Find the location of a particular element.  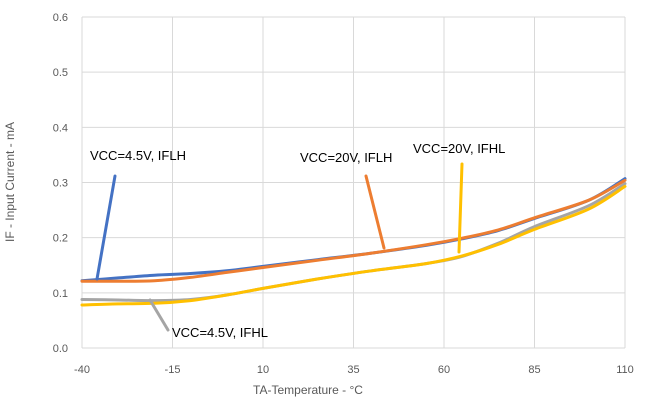

x-tick-label: 85 is located at coordinates (534, 370).